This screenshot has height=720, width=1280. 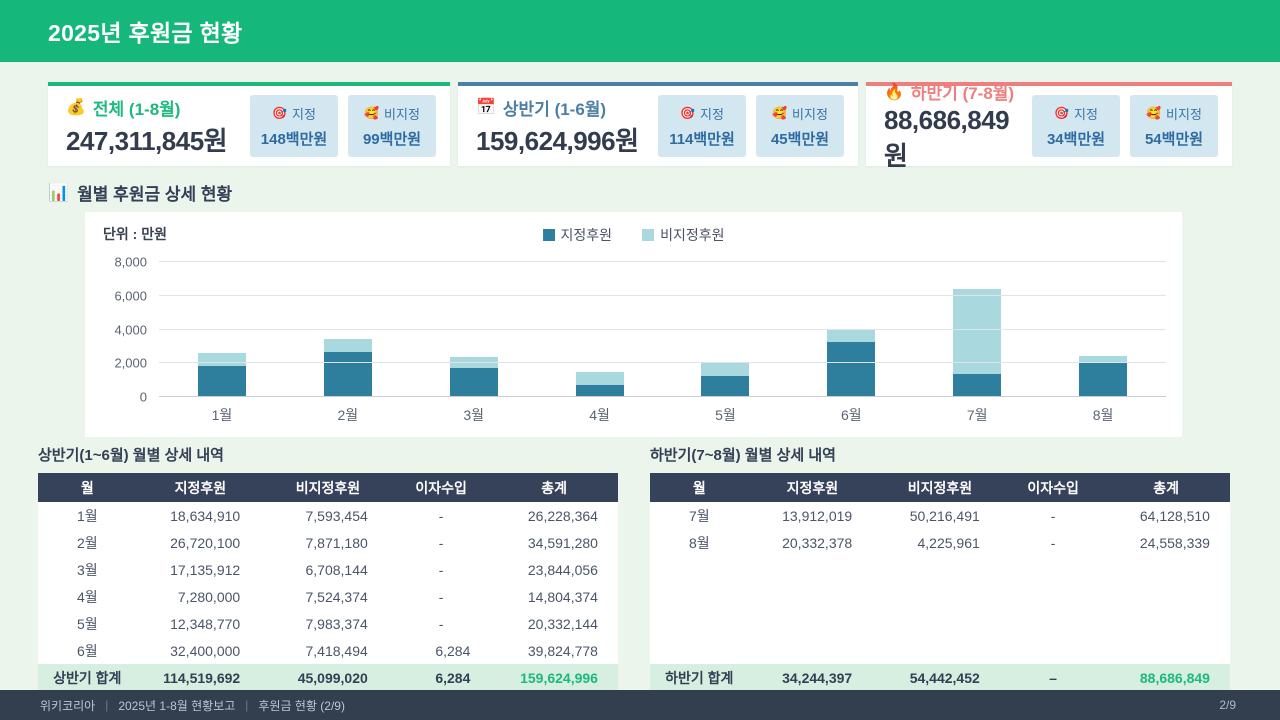 I want to click on designated-label-text: 지정, so click(x=304, y=114).